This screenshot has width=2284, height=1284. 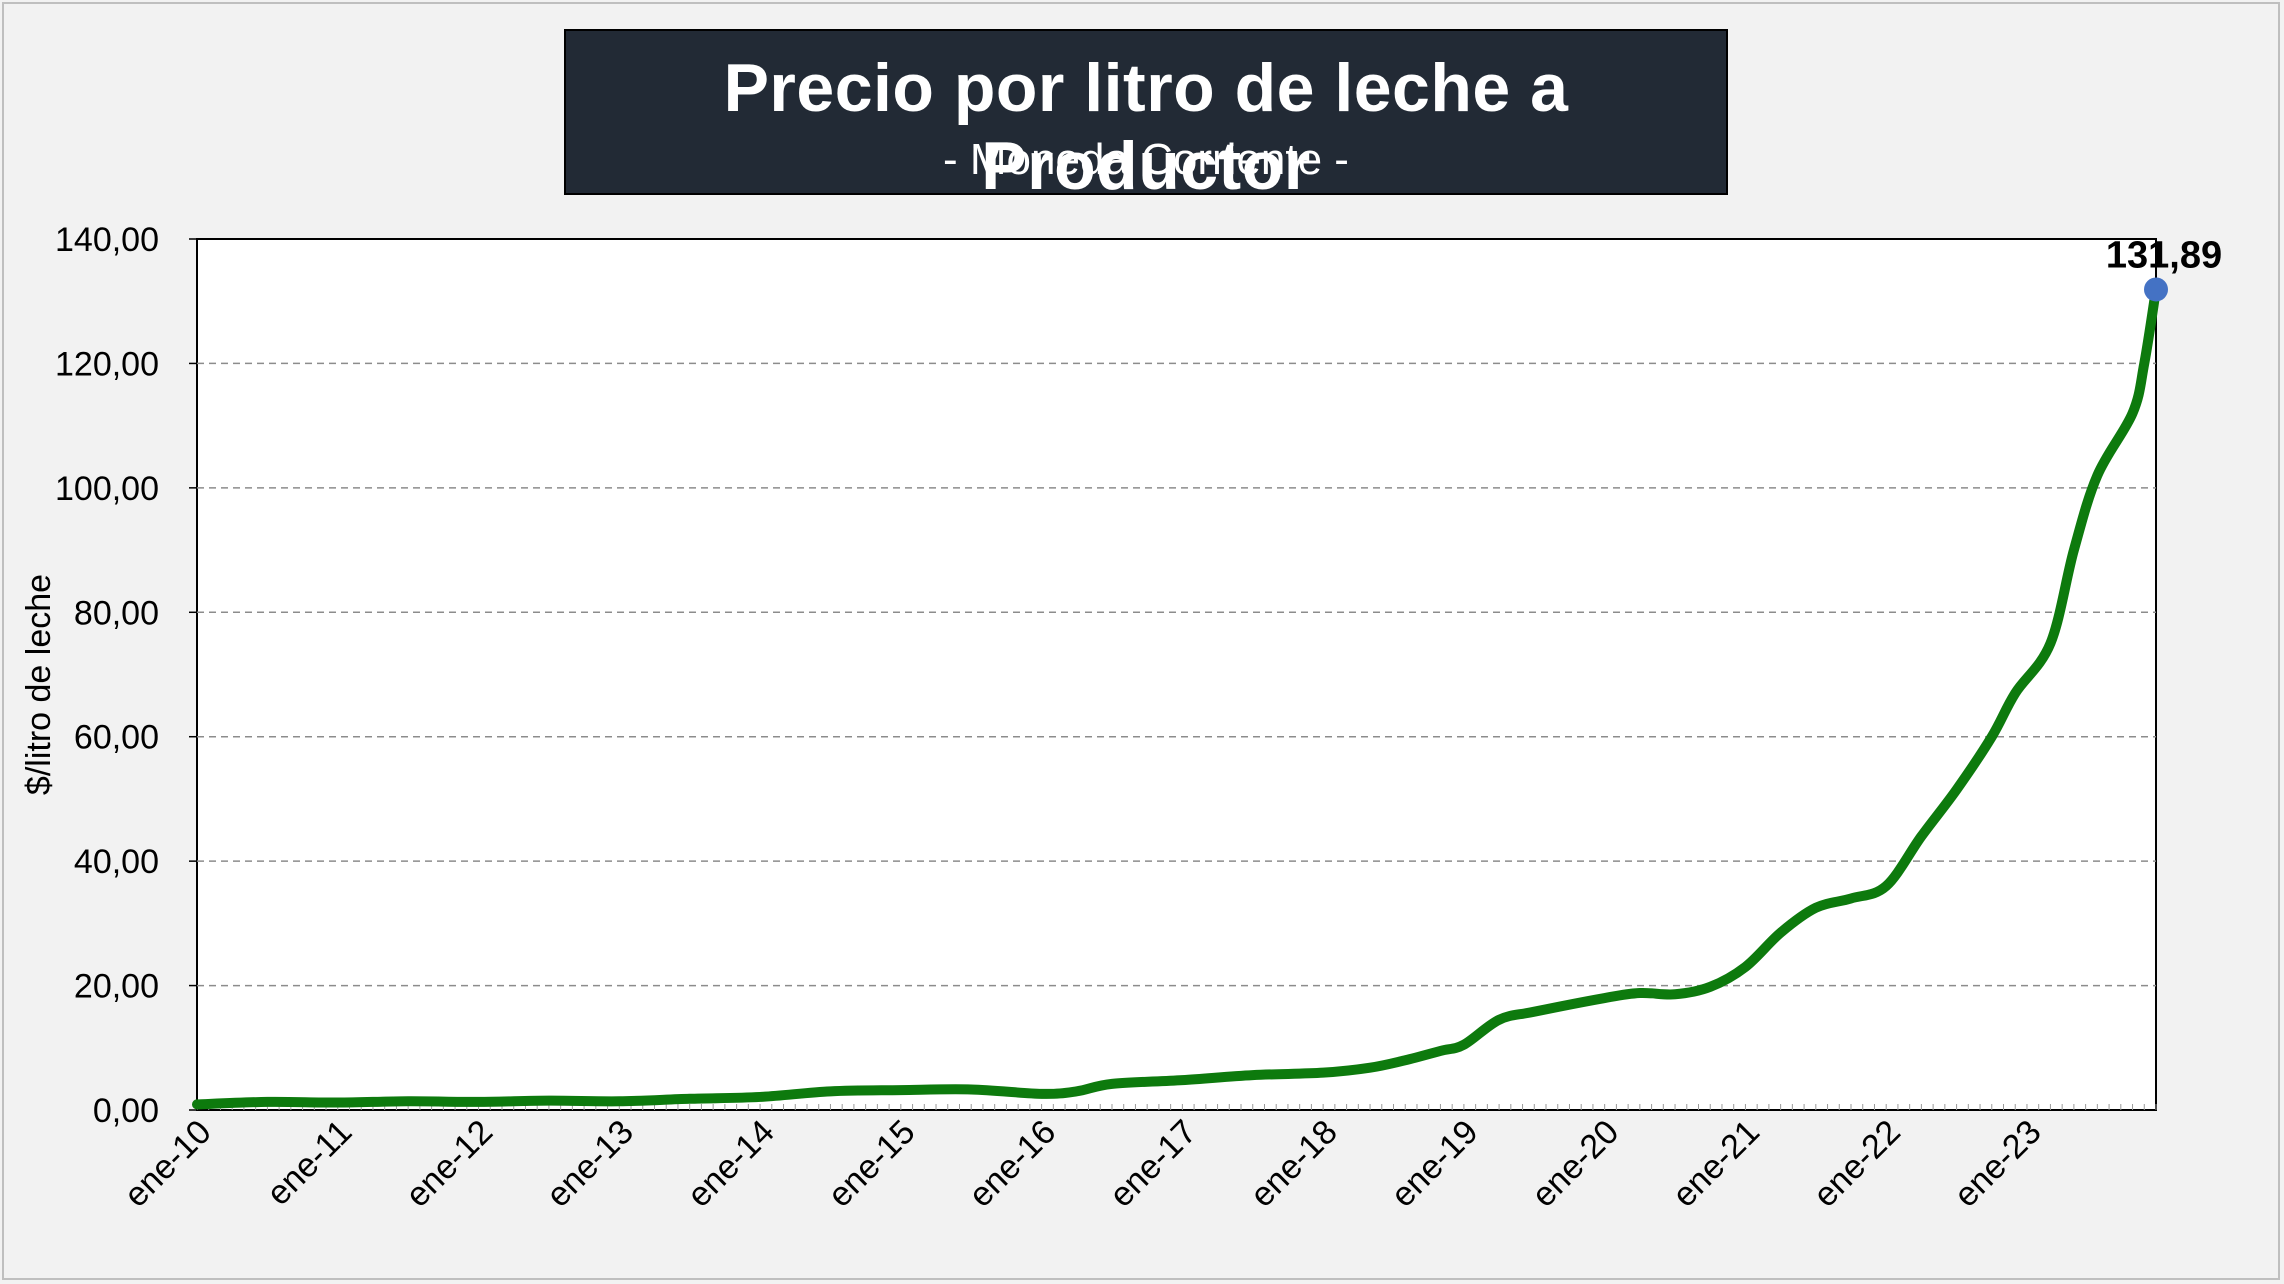 I want to click on x-tick-label: ene-13, so click(x=590, y=1164).